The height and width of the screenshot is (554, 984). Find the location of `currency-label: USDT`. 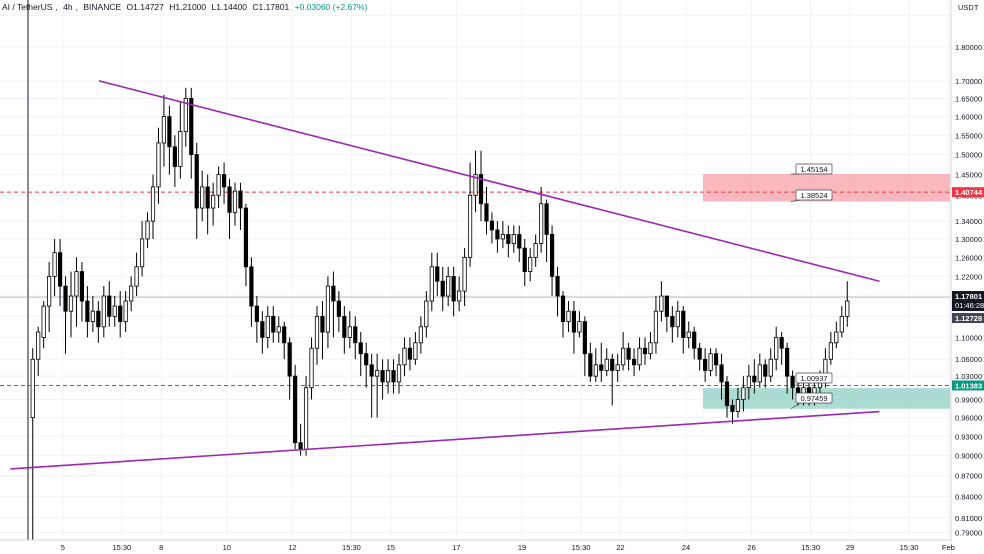

currency-label: USDT is located at coordinates (968, 7).